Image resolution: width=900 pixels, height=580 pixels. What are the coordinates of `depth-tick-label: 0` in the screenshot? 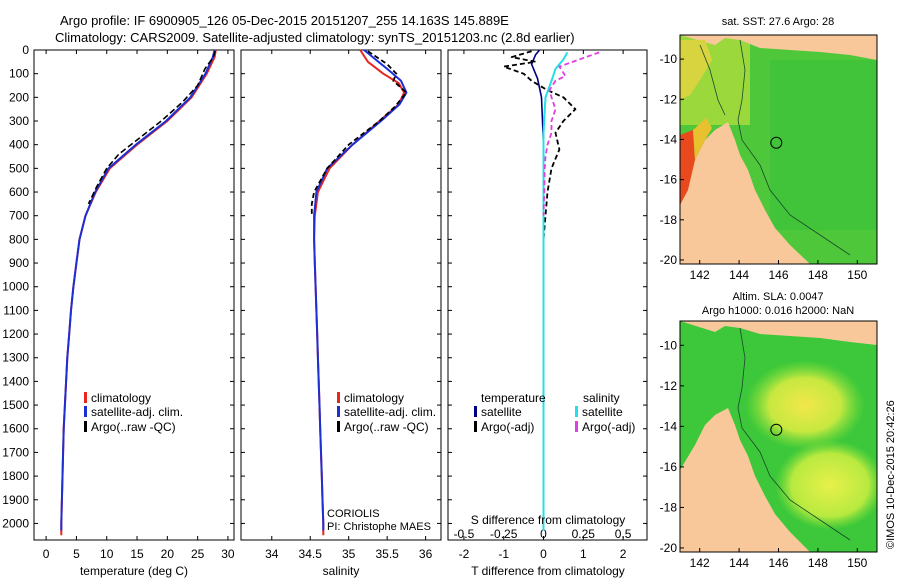 It's located at (25, 50).